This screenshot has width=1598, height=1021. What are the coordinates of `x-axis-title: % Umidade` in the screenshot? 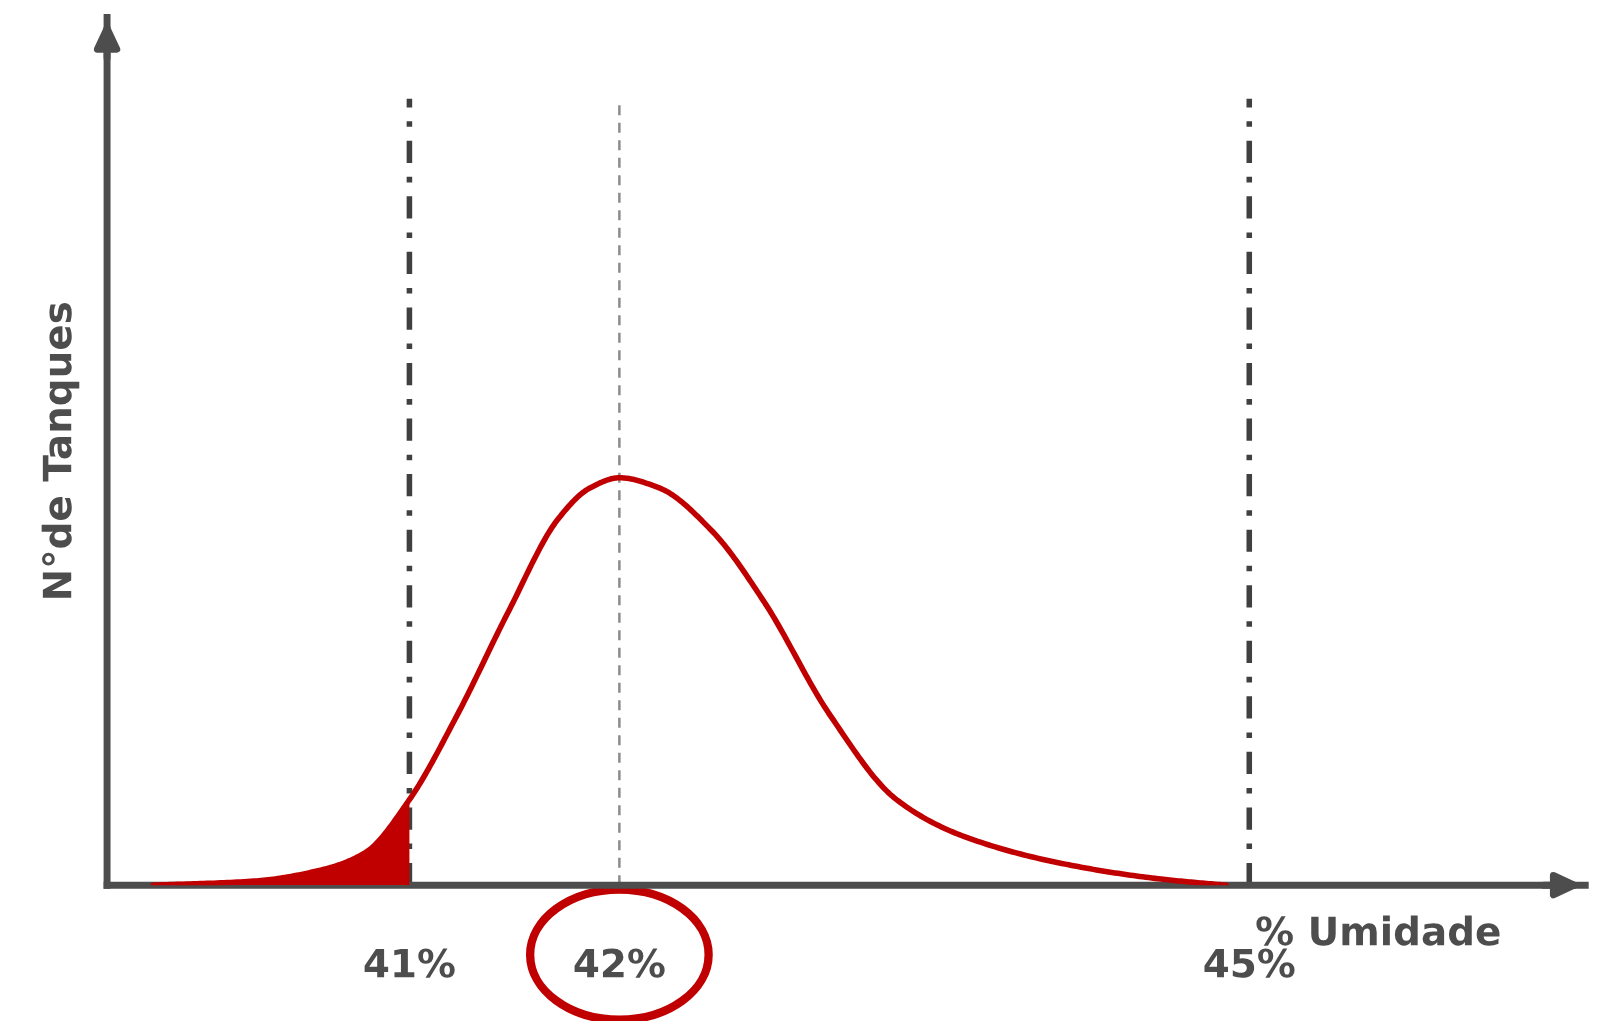 It's located at (1378, 930).